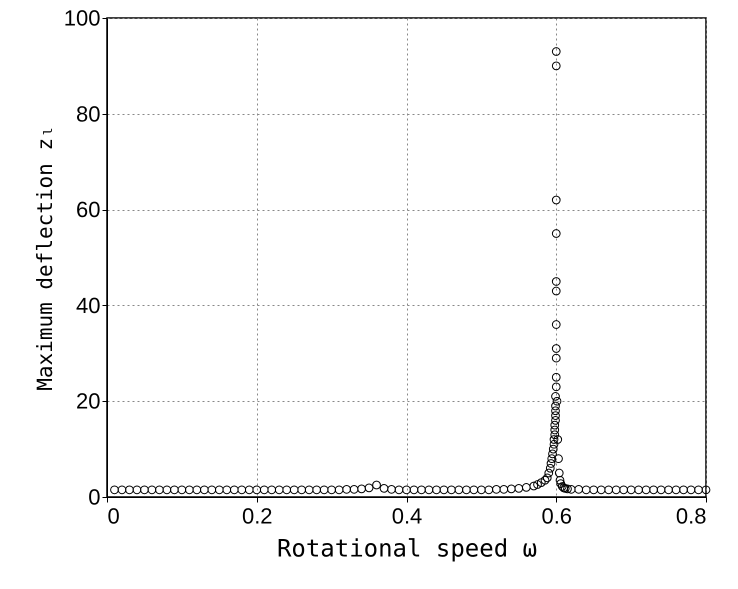 The image size is (738, 589). Describe the element at coordinates (88, 401) in the screenshot. I see `y-tick-label: 20` at that location.